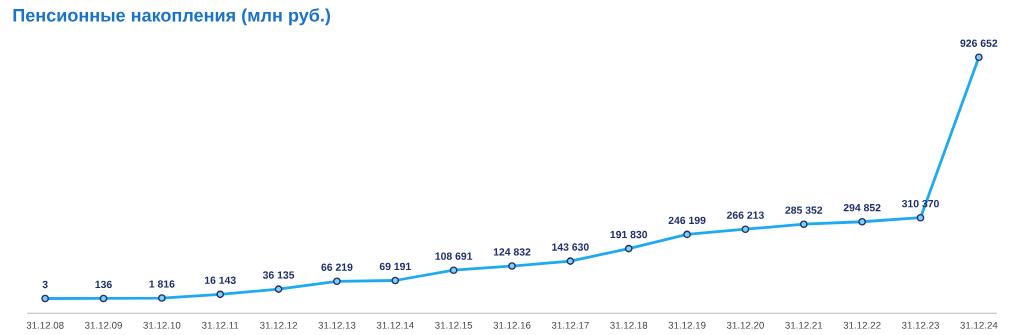 Image resolution: width=1024 pixels, height=335 pixels. I want to click on x-tick-label: 31.12.11, so click(220, 325).